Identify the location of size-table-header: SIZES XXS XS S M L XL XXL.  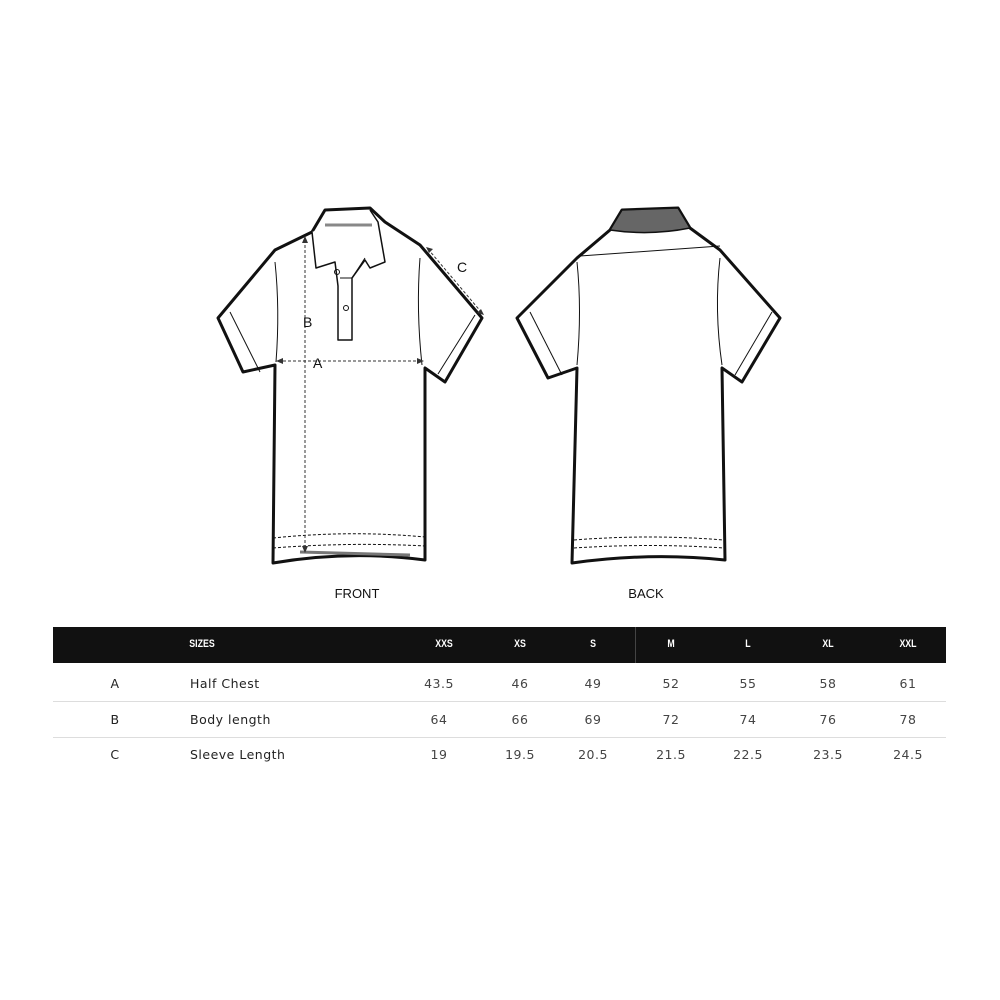
(499, 645).